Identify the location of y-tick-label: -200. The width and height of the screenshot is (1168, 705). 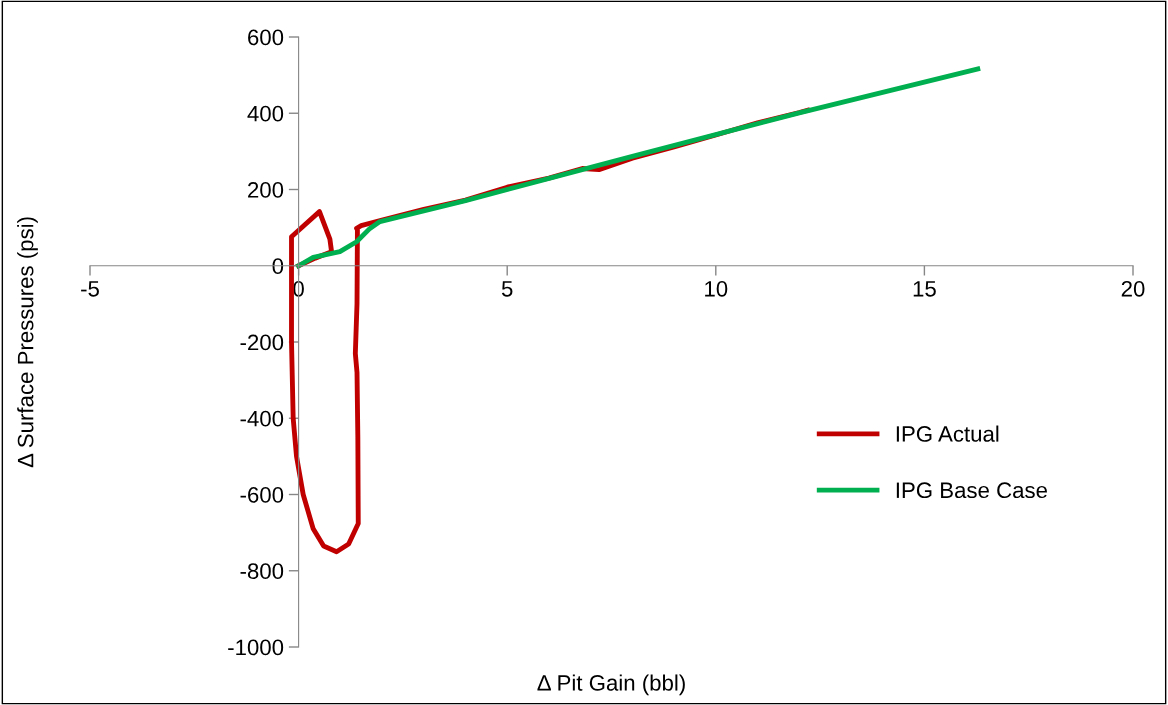
(262, 342).